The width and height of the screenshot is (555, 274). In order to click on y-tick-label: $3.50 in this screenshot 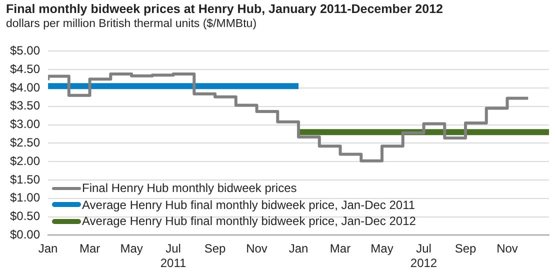, I will do `click(25, 105)`.